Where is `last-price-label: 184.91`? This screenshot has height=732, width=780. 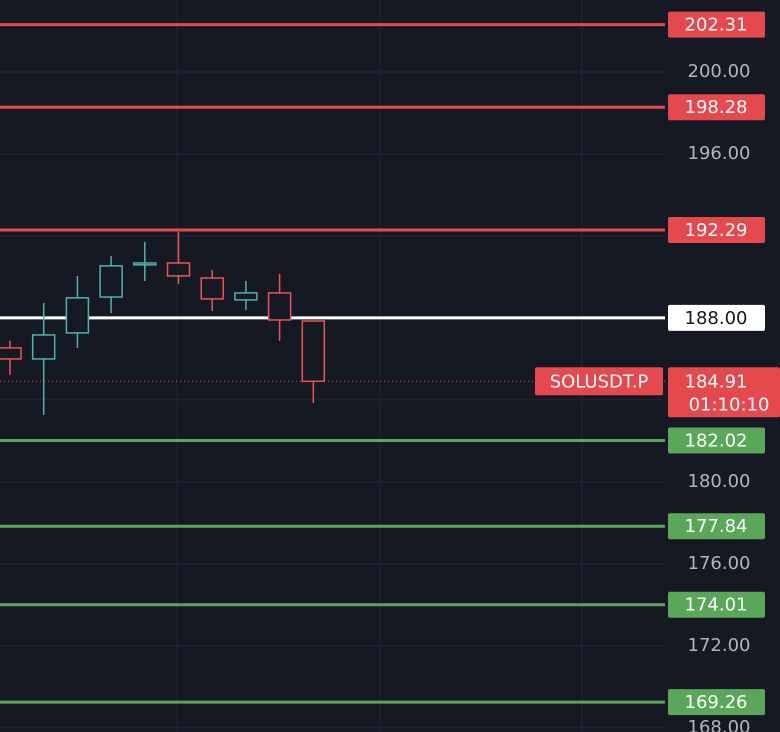
last-price-label: 184.91 is located at coordinates (716, 381).